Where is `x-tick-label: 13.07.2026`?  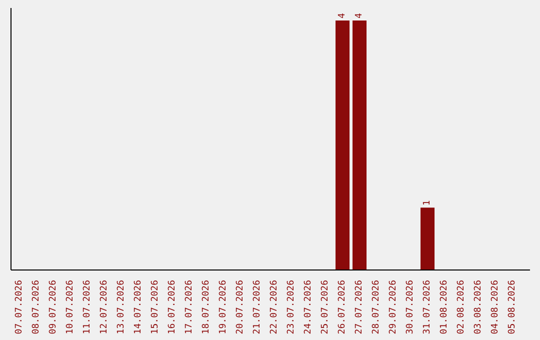
x-tick-label: 13.07.2026 is located at coordinates (121, 307).